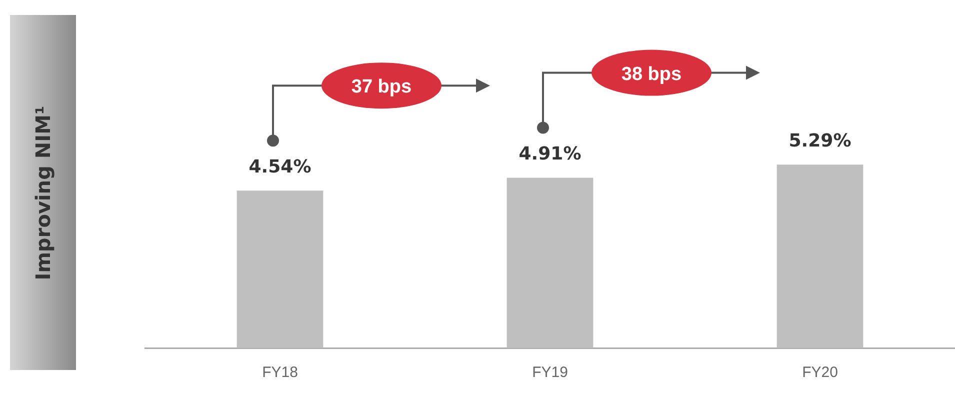 Image resolution: width=955 pixels, height=403 pixels. Describe the element at coordinates (280, 373) in the screenshot. I see `x-tick-label: FY18` at that location.